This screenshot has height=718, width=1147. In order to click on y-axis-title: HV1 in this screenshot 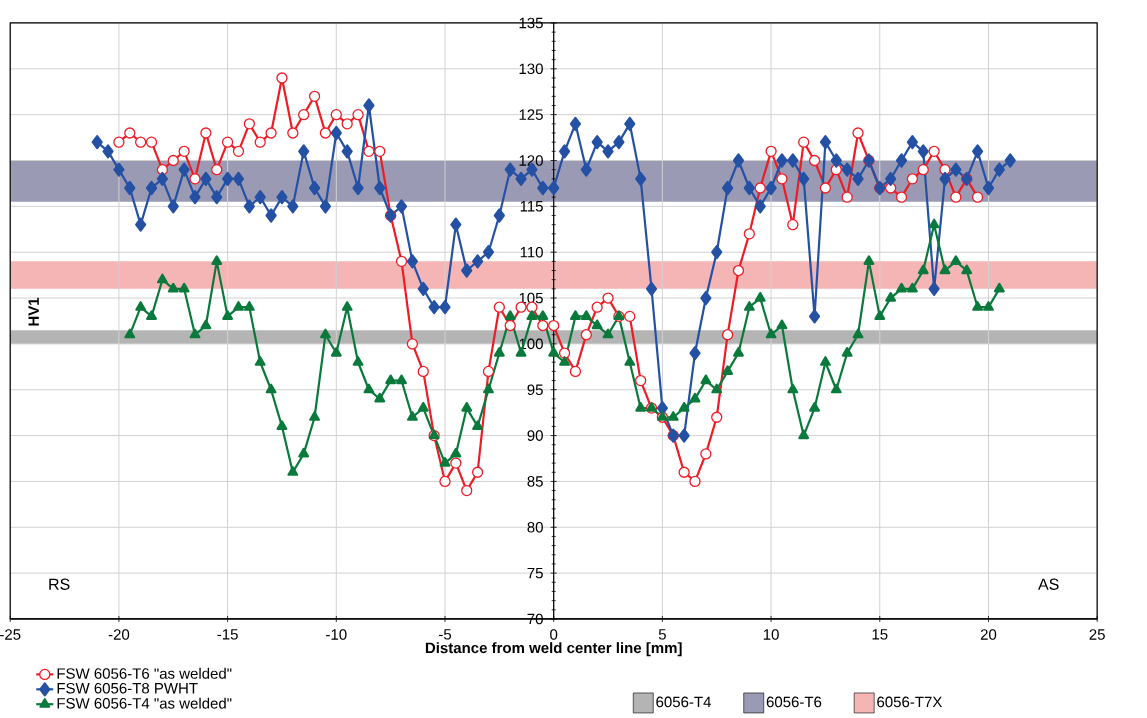, I will do `click(33, 311)`.